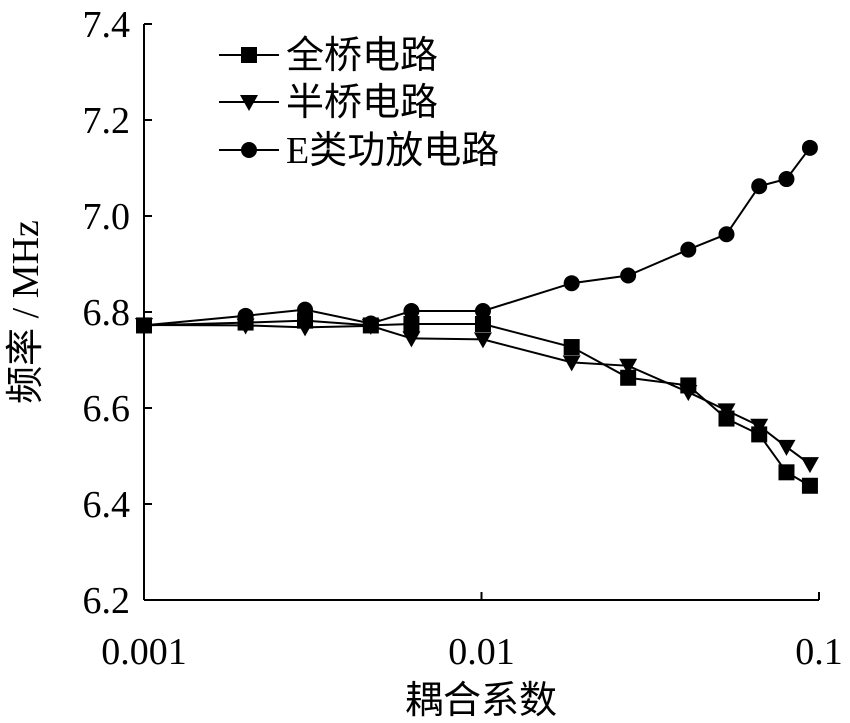 The width and height of the screenshot is (850, 723). What do you see at coordinates (362, 56) in the screenshot?
I see `legend-label: 全桥电路` at bounding box center [362, 56].